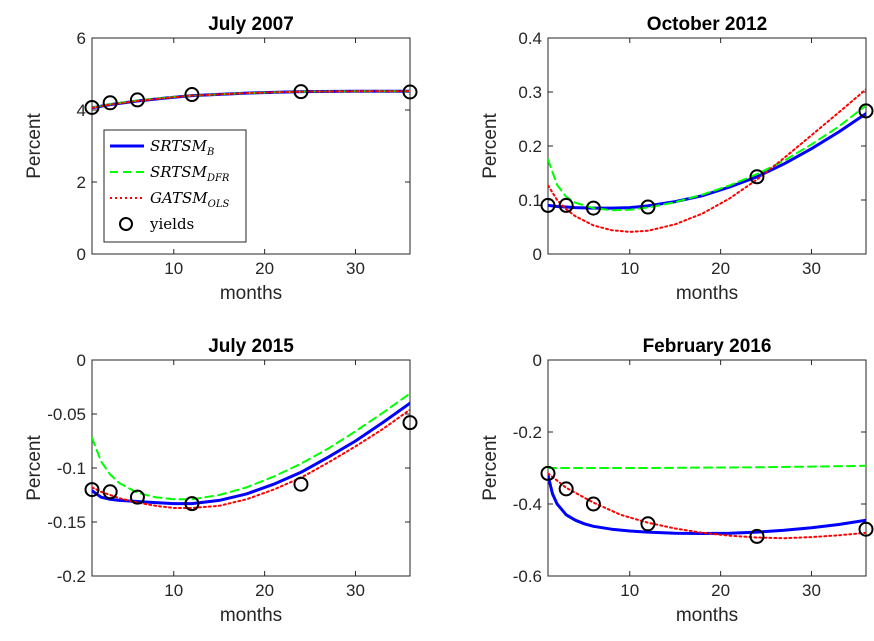  What do you see at coordinates (530, 92) in the screenshot?
I see `y-tick-label: 0.3` at bounding box center [530, 92].